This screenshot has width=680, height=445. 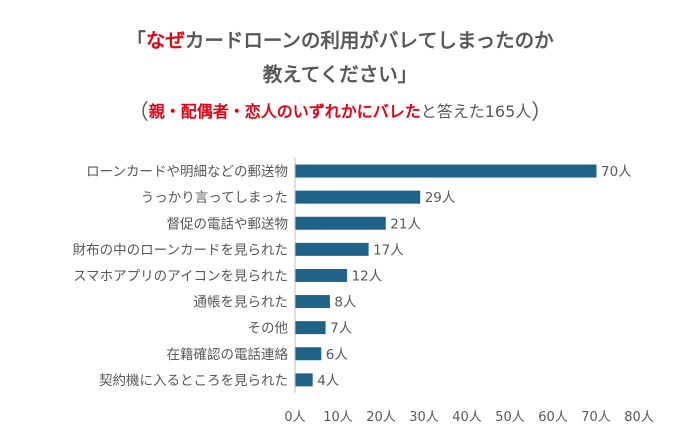 I want to click on chart-subtitle: （親・配偶者・恋人のいずれかにバレたと答えた165人）, so click(x=340, y=111).